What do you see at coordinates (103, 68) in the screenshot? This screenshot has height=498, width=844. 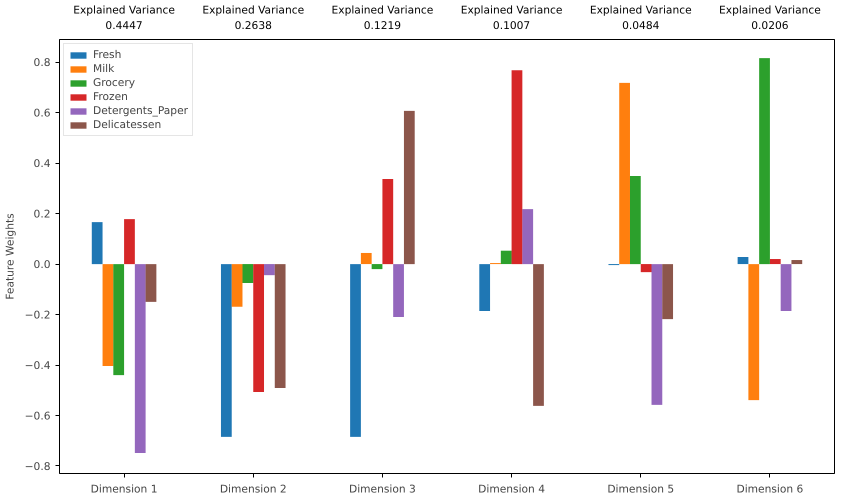 I see `legend-label: Milk` at bounding box center [103, 68].